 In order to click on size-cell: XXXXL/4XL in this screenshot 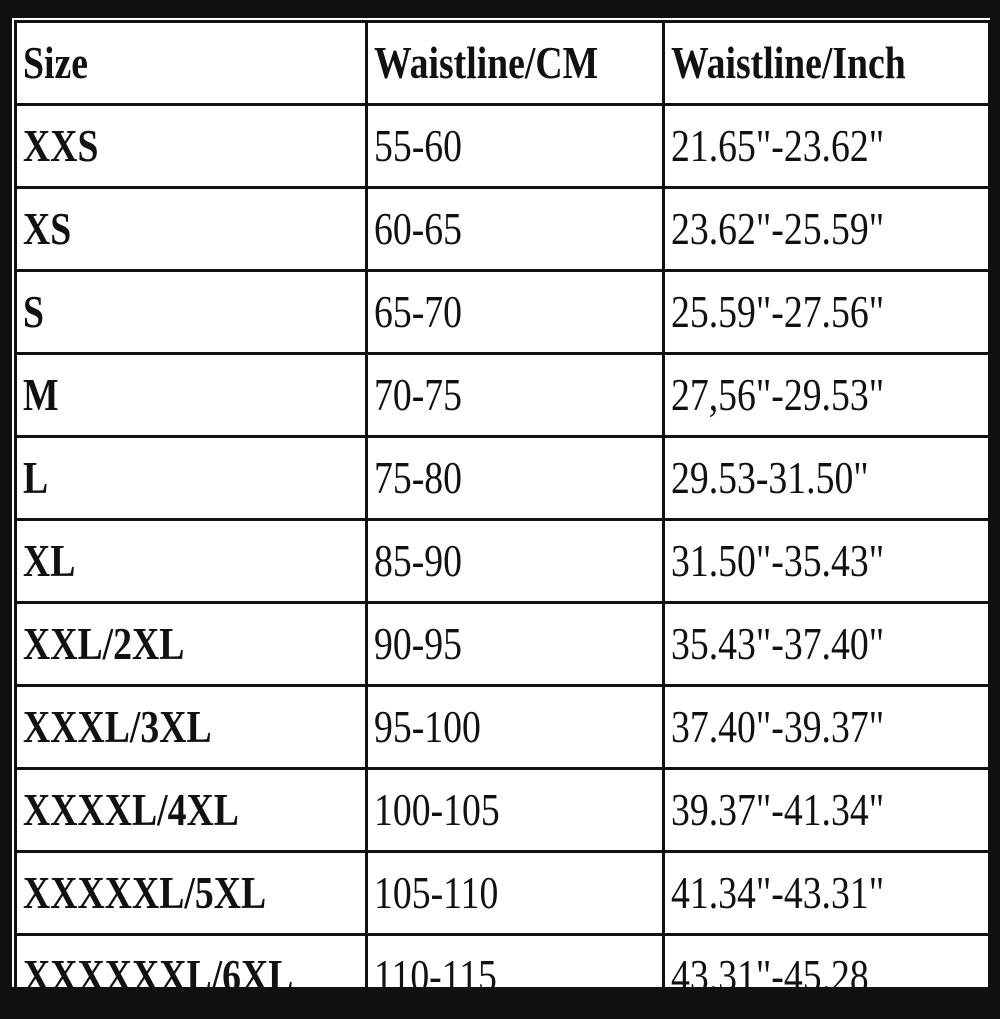, I will do `click(191, 810)`.